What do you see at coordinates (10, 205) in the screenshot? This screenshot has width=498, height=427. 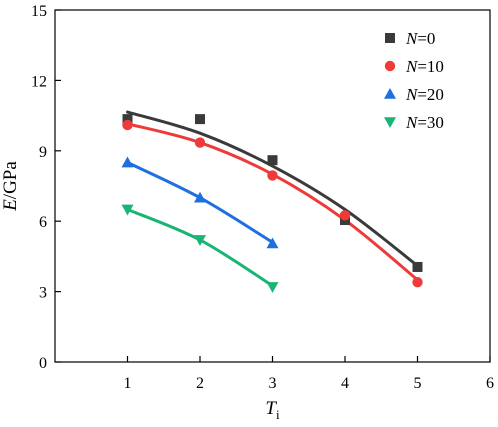 I see `y-axis-title-main: E` at bounding box center [10, 205].